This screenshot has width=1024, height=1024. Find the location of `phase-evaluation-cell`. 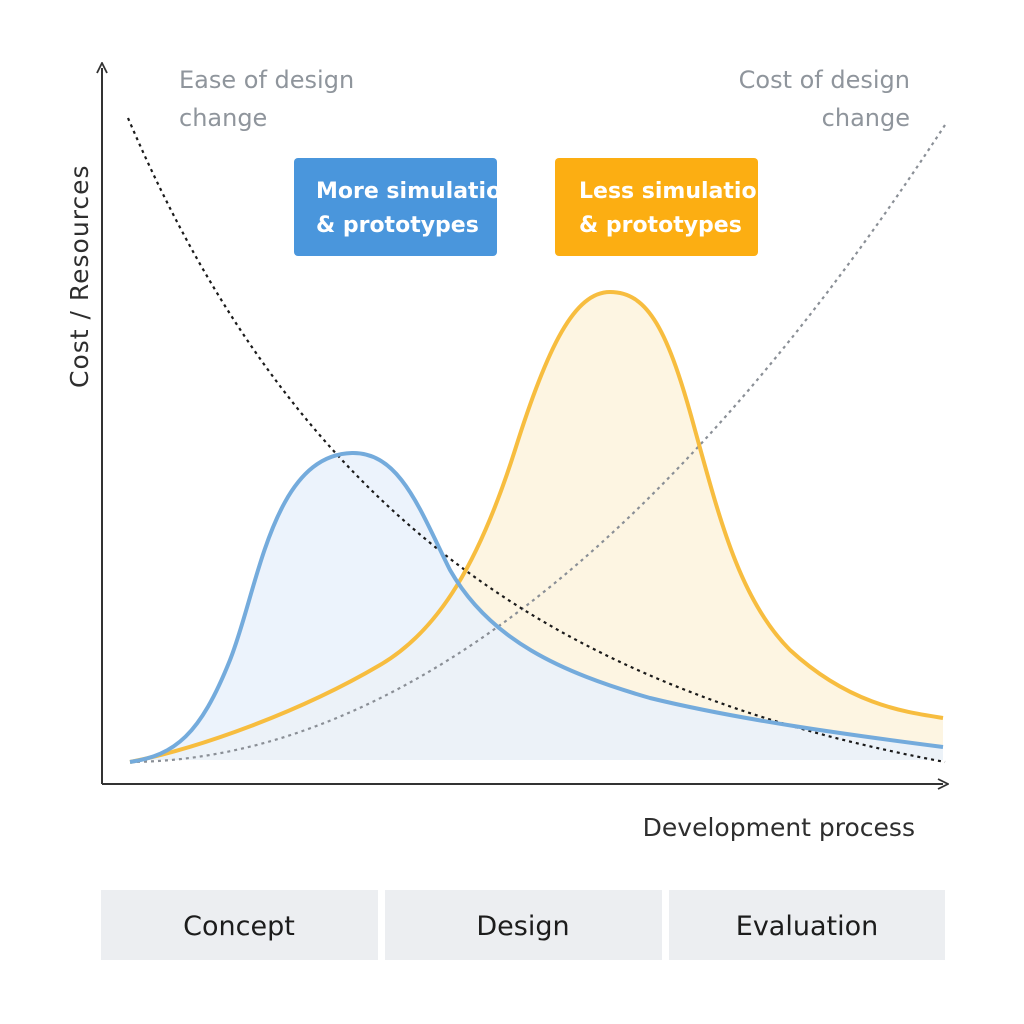

phase-evaluation-cell is located at coordinates (807, 925).